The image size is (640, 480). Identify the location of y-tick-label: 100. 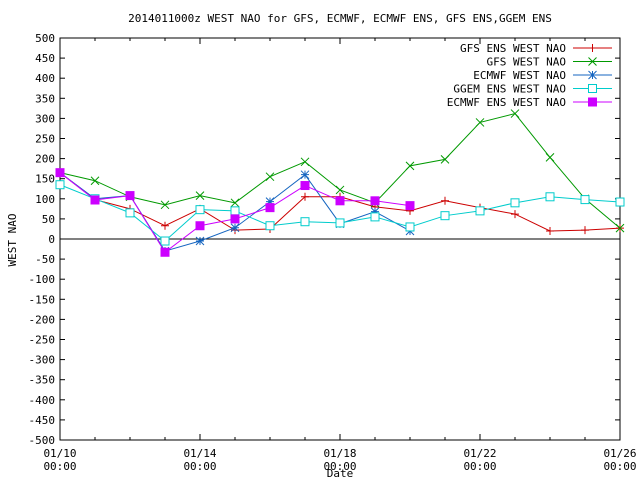
(45, 199).